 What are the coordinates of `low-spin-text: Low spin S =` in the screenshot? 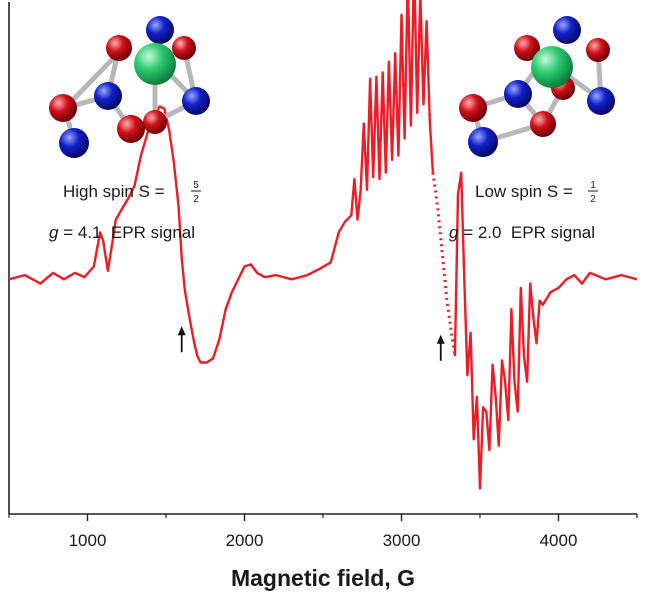 It's located at (524, 191).